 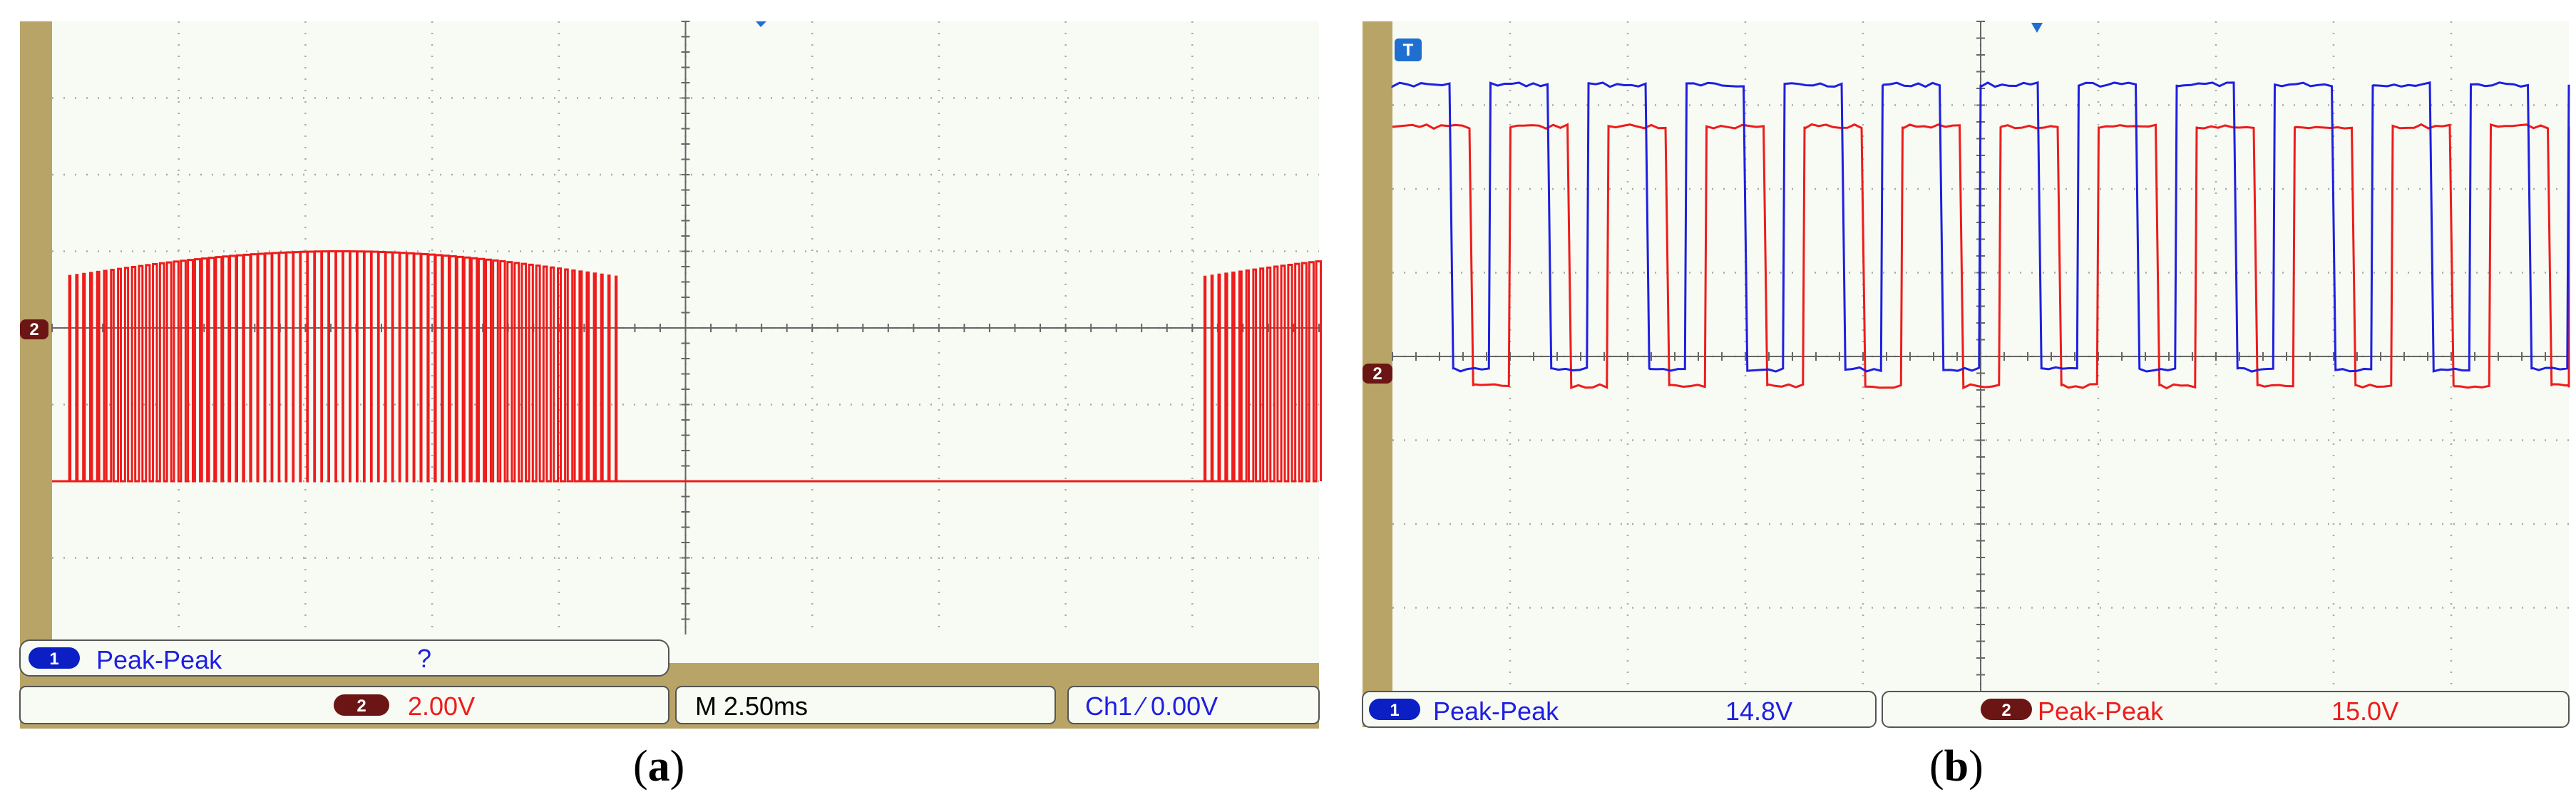 I want to click on measurement-bar-b: 1 Peak-Peak 14.8V 2 Peak-Peak 15.0V, so click(x=1966, y=709).